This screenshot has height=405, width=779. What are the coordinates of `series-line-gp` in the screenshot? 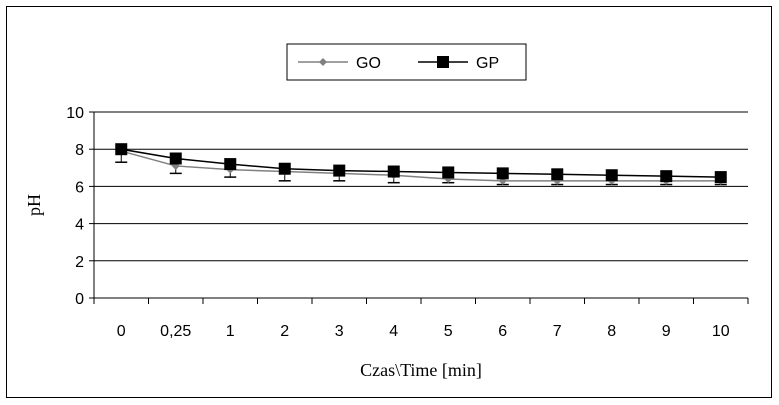 It's located at (421, 163).